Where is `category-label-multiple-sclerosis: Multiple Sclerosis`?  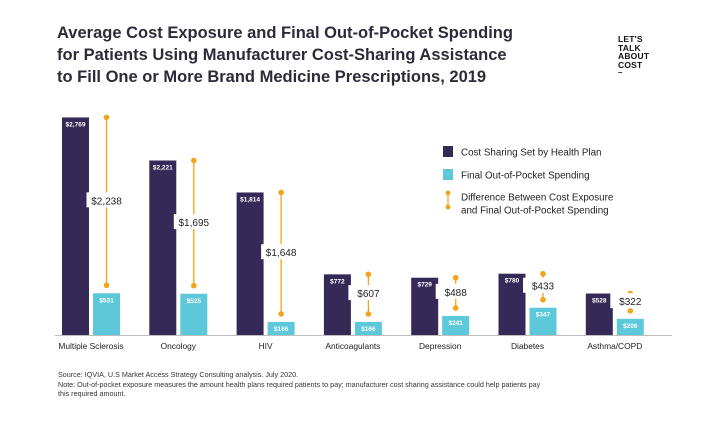
category-label-multiple-sclerosis: Multiple Sclerosis is located at coordinates (90, 346).